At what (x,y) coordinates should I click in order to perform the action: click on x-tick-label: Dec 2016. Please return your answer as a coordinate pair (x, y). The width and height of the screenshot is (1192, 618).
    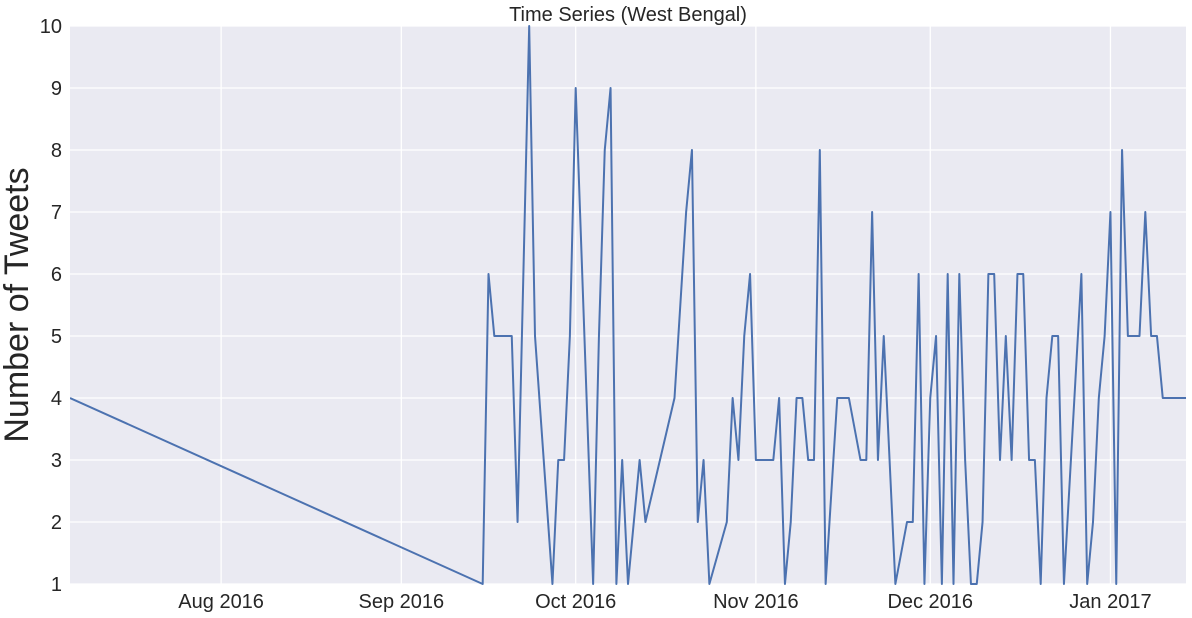
    Looking at the image, I should click on (930, 602).